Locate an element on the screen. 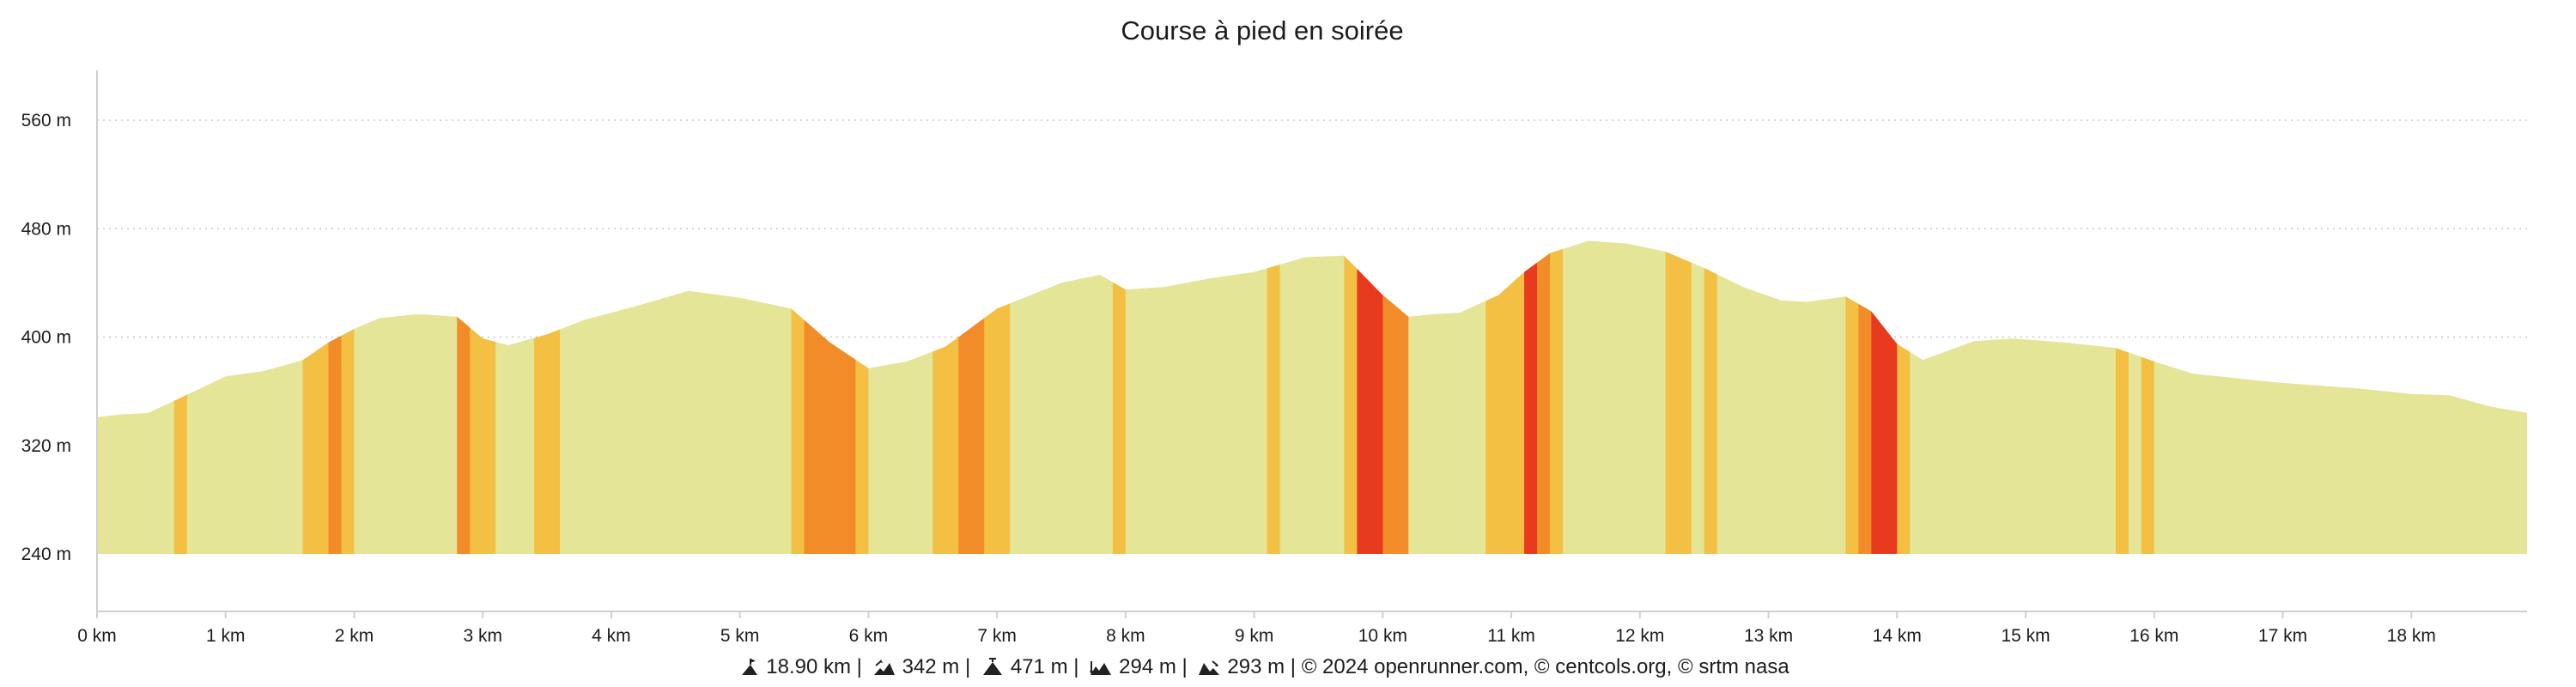  x-tick-label: 16 km is located at coordinates (2153, 636).